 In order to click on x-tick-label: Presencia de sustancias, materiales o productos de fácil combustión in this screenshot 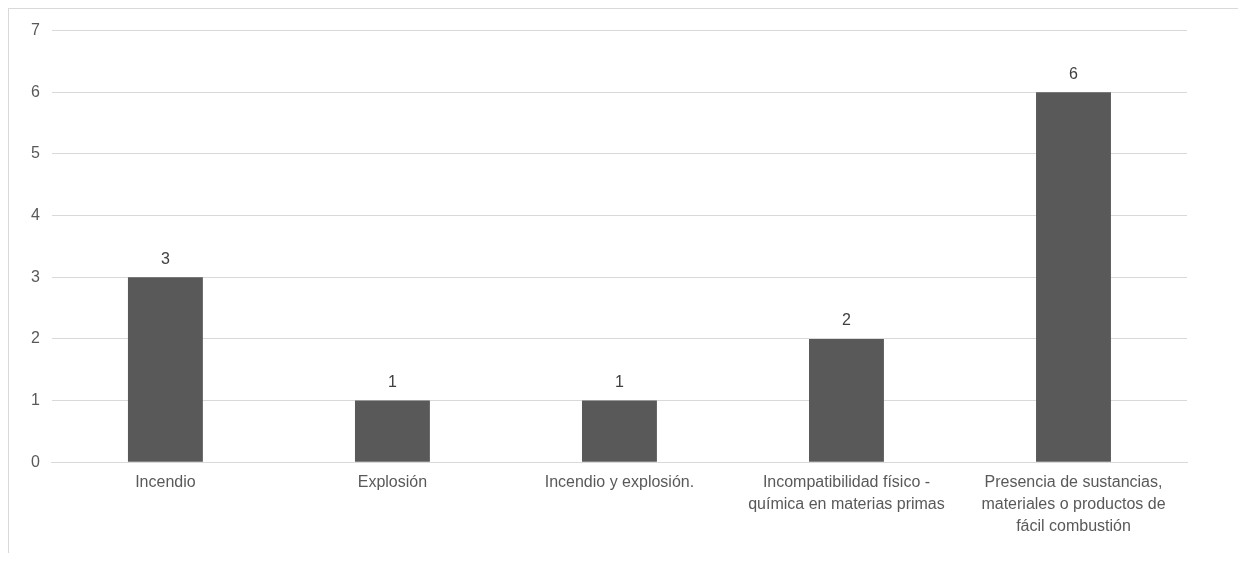, I will do `click(1073, 503)`.